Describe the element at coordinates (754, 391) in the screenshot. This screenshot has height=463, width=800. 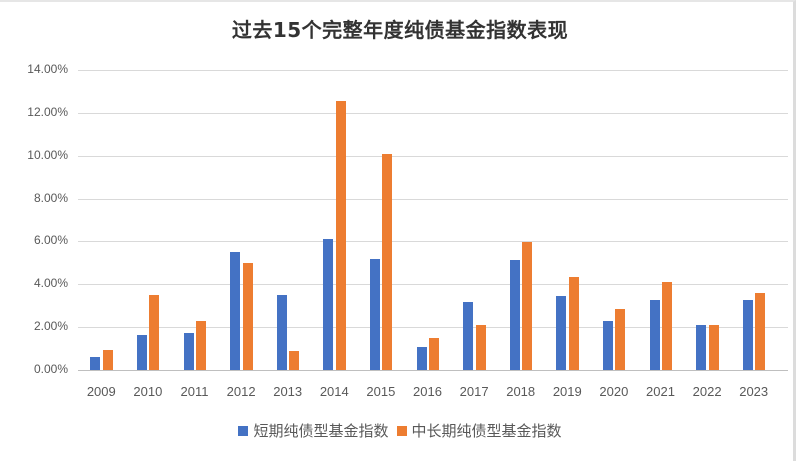
I see `x-tick-label: 2023` at that location.